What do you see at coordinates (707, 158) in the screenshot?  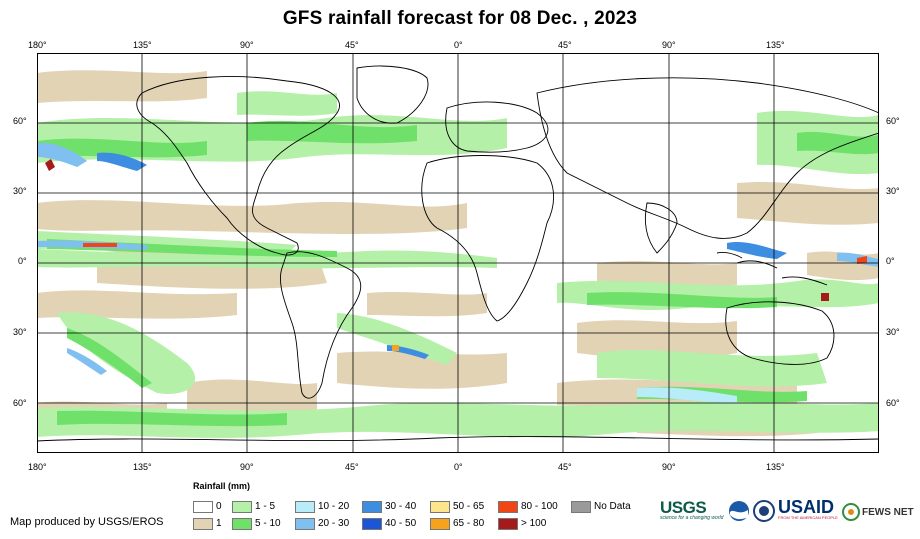 I see `asia-outline` at bounding box center [707, 158].